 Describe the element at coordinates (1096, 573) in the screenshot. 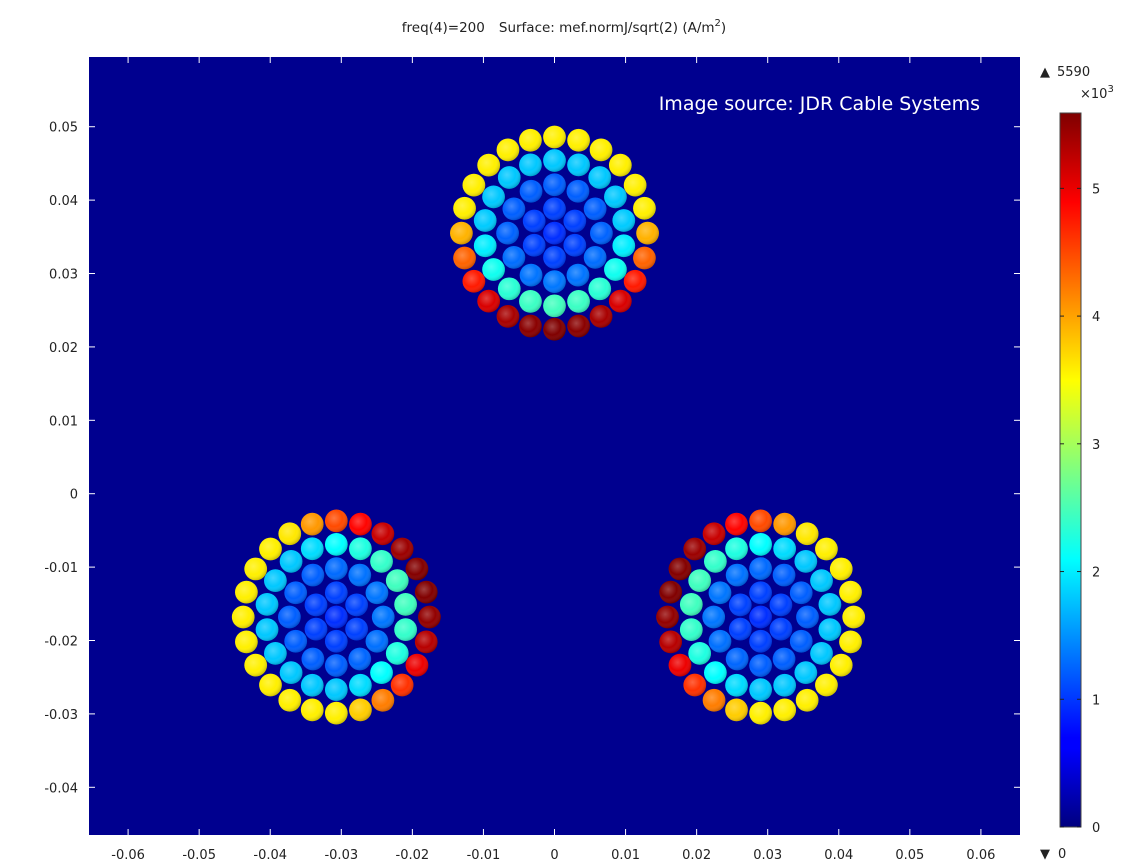

I see `colorbar-tick-label: 2` at that location.